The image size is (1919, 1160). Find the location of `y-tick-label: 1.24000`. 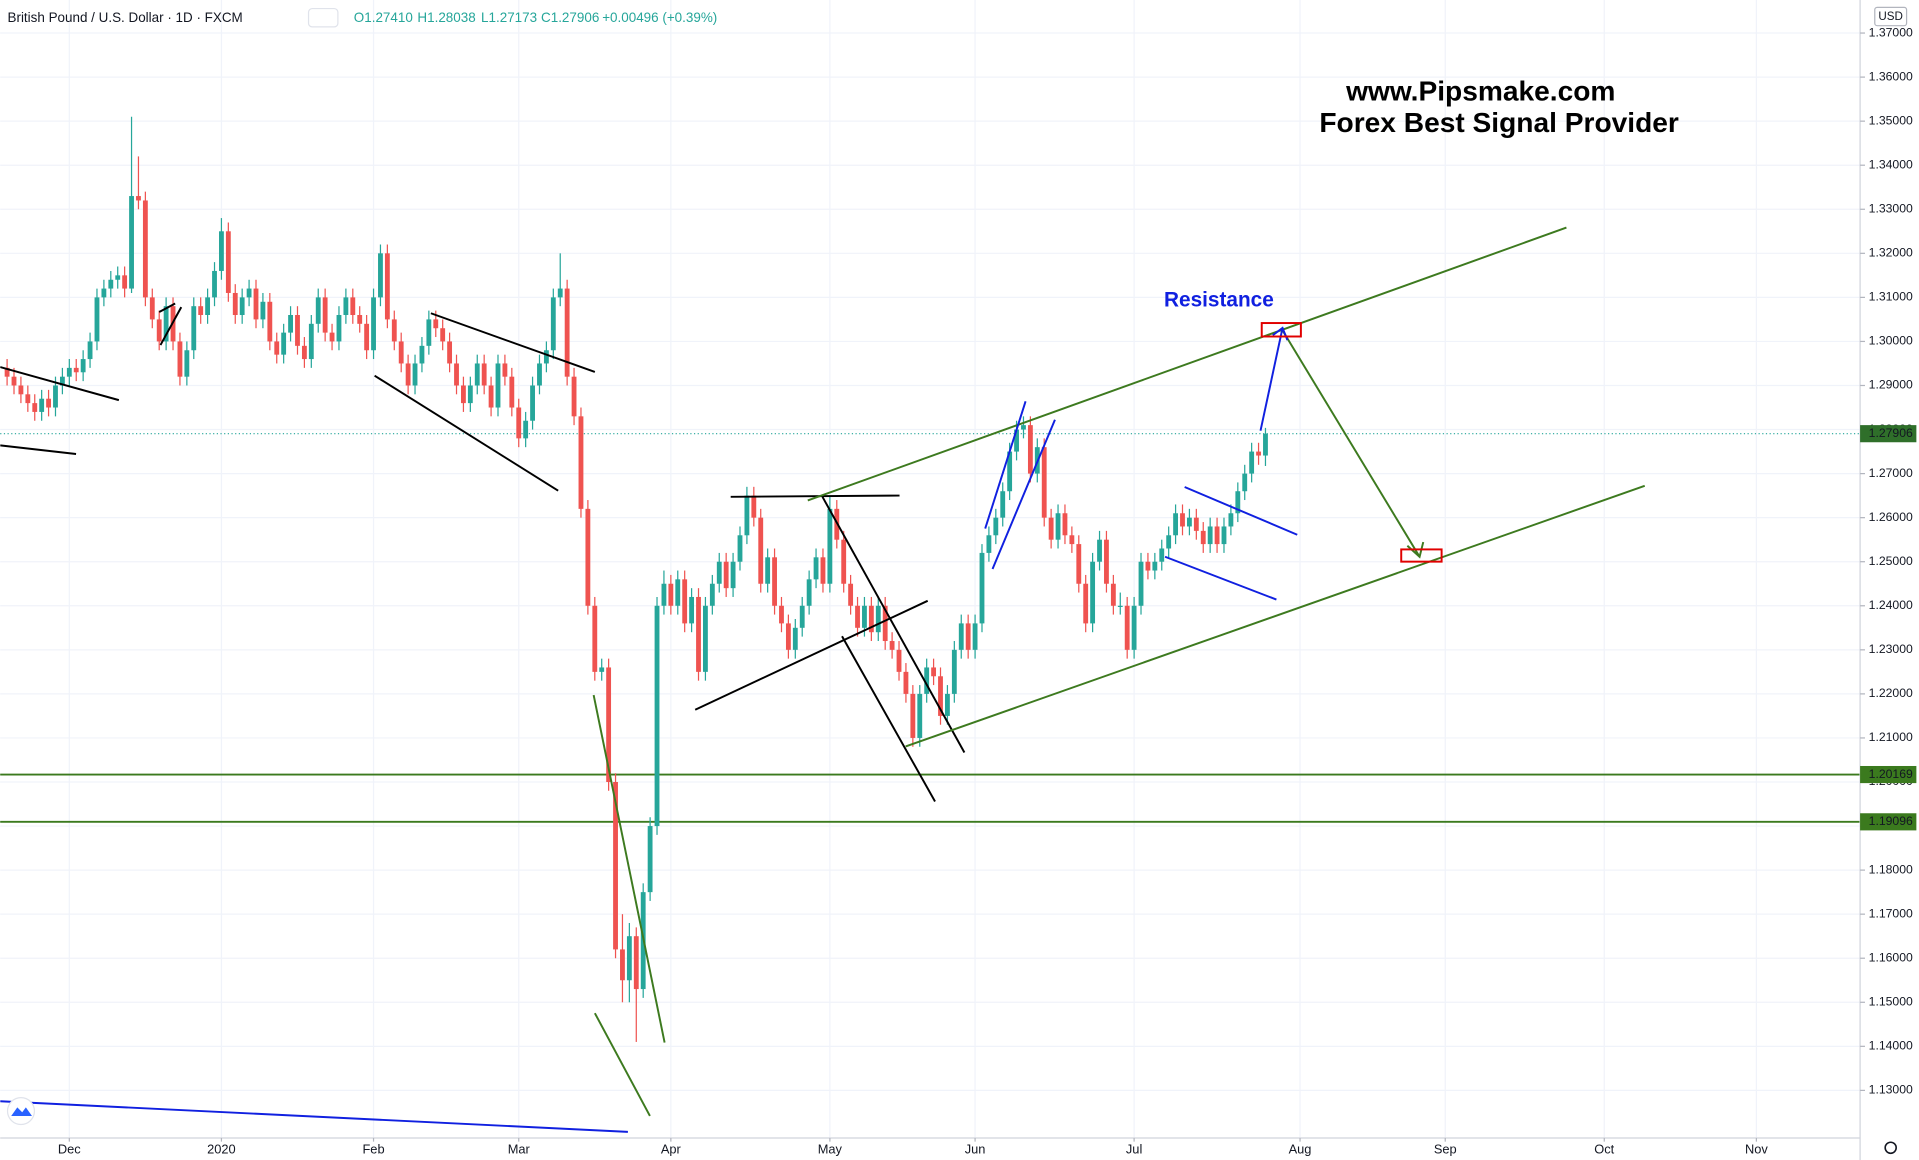

y-tick-label: 1.24000 is located at coordinates (1891, 605).